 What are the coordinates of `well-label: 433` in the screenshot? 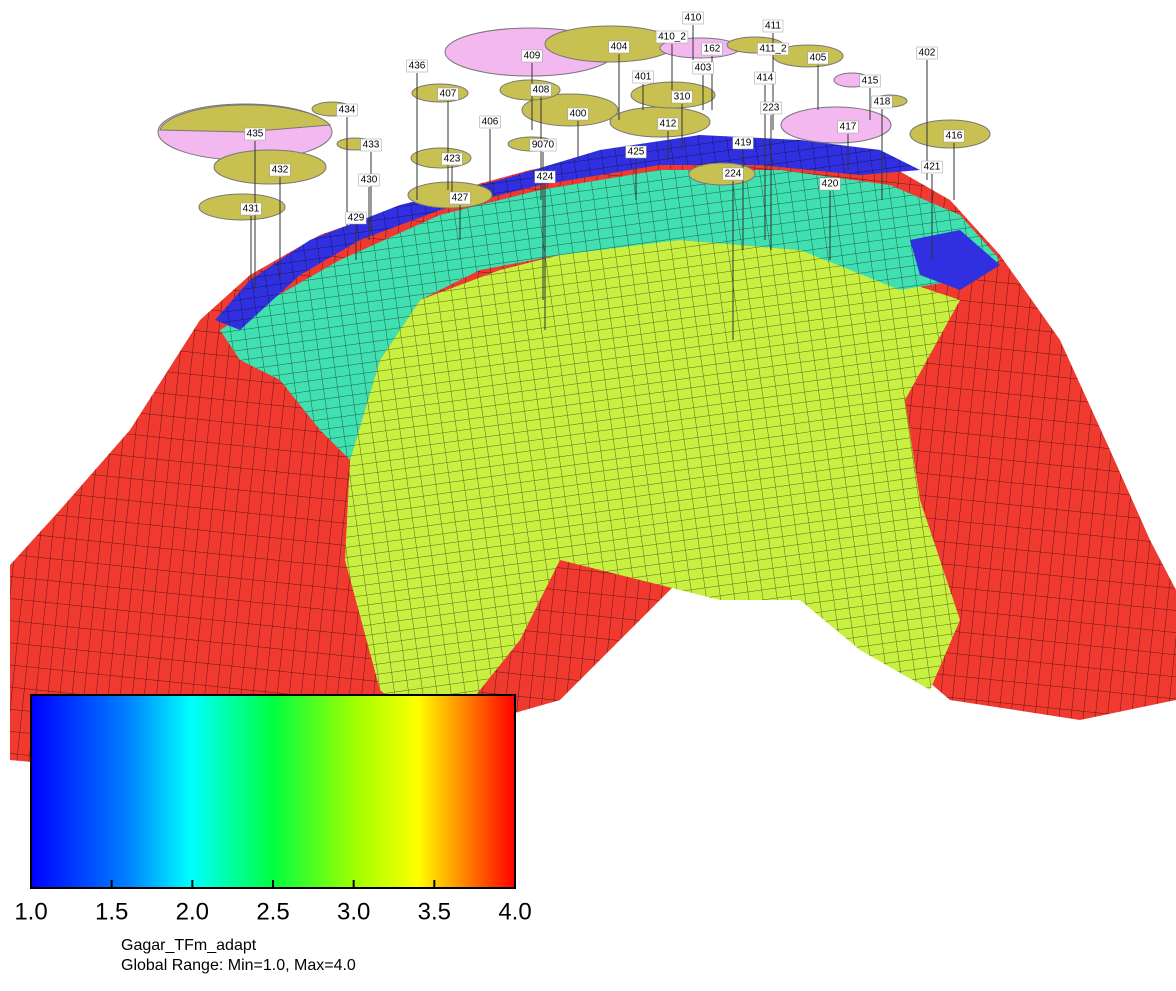 It's located at (371, 145).